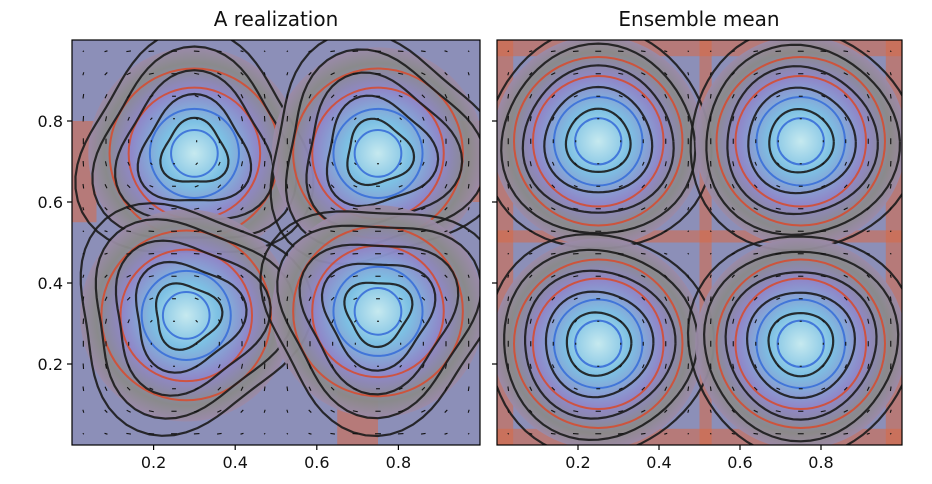  Describe the element at coordinates (658, 462) in the screenshot. I see `x-tick-label: 0.4` at that location.